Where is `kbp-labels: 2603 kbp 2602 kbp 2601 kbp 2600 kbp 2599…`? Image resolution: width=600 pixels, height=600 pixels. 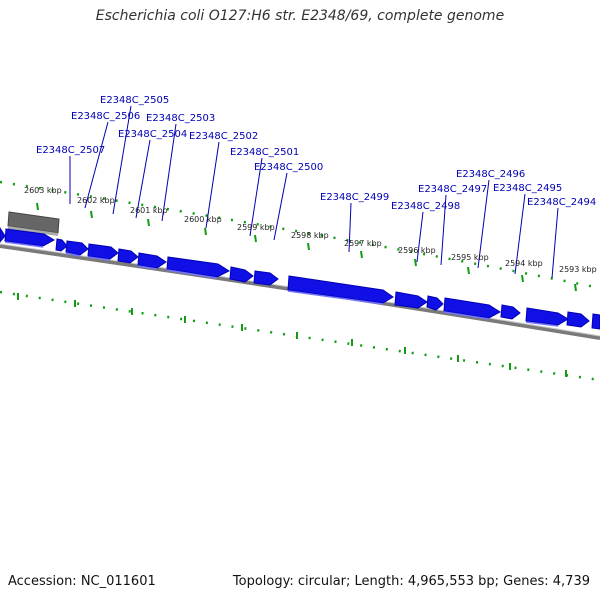 kbp-labels: 2603 kbp 2602 kbp 2601 kbp 2600 kbp 2599… is located at coordinates (310, 230).